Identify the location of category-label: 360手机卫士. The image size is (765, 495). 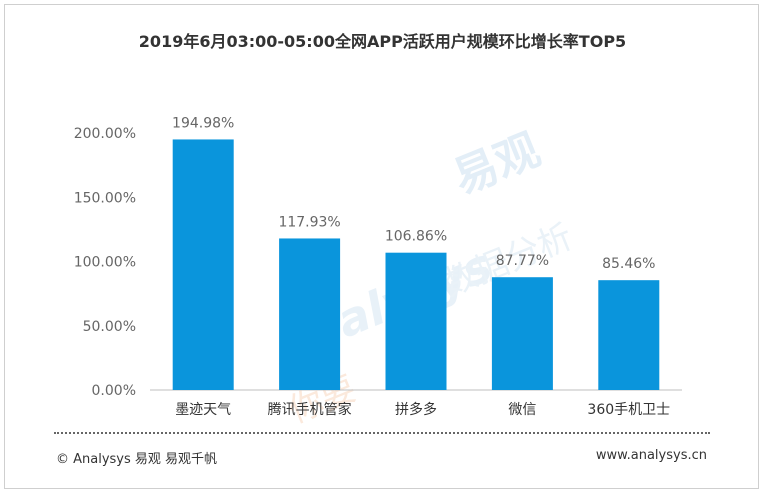
(628, 410).